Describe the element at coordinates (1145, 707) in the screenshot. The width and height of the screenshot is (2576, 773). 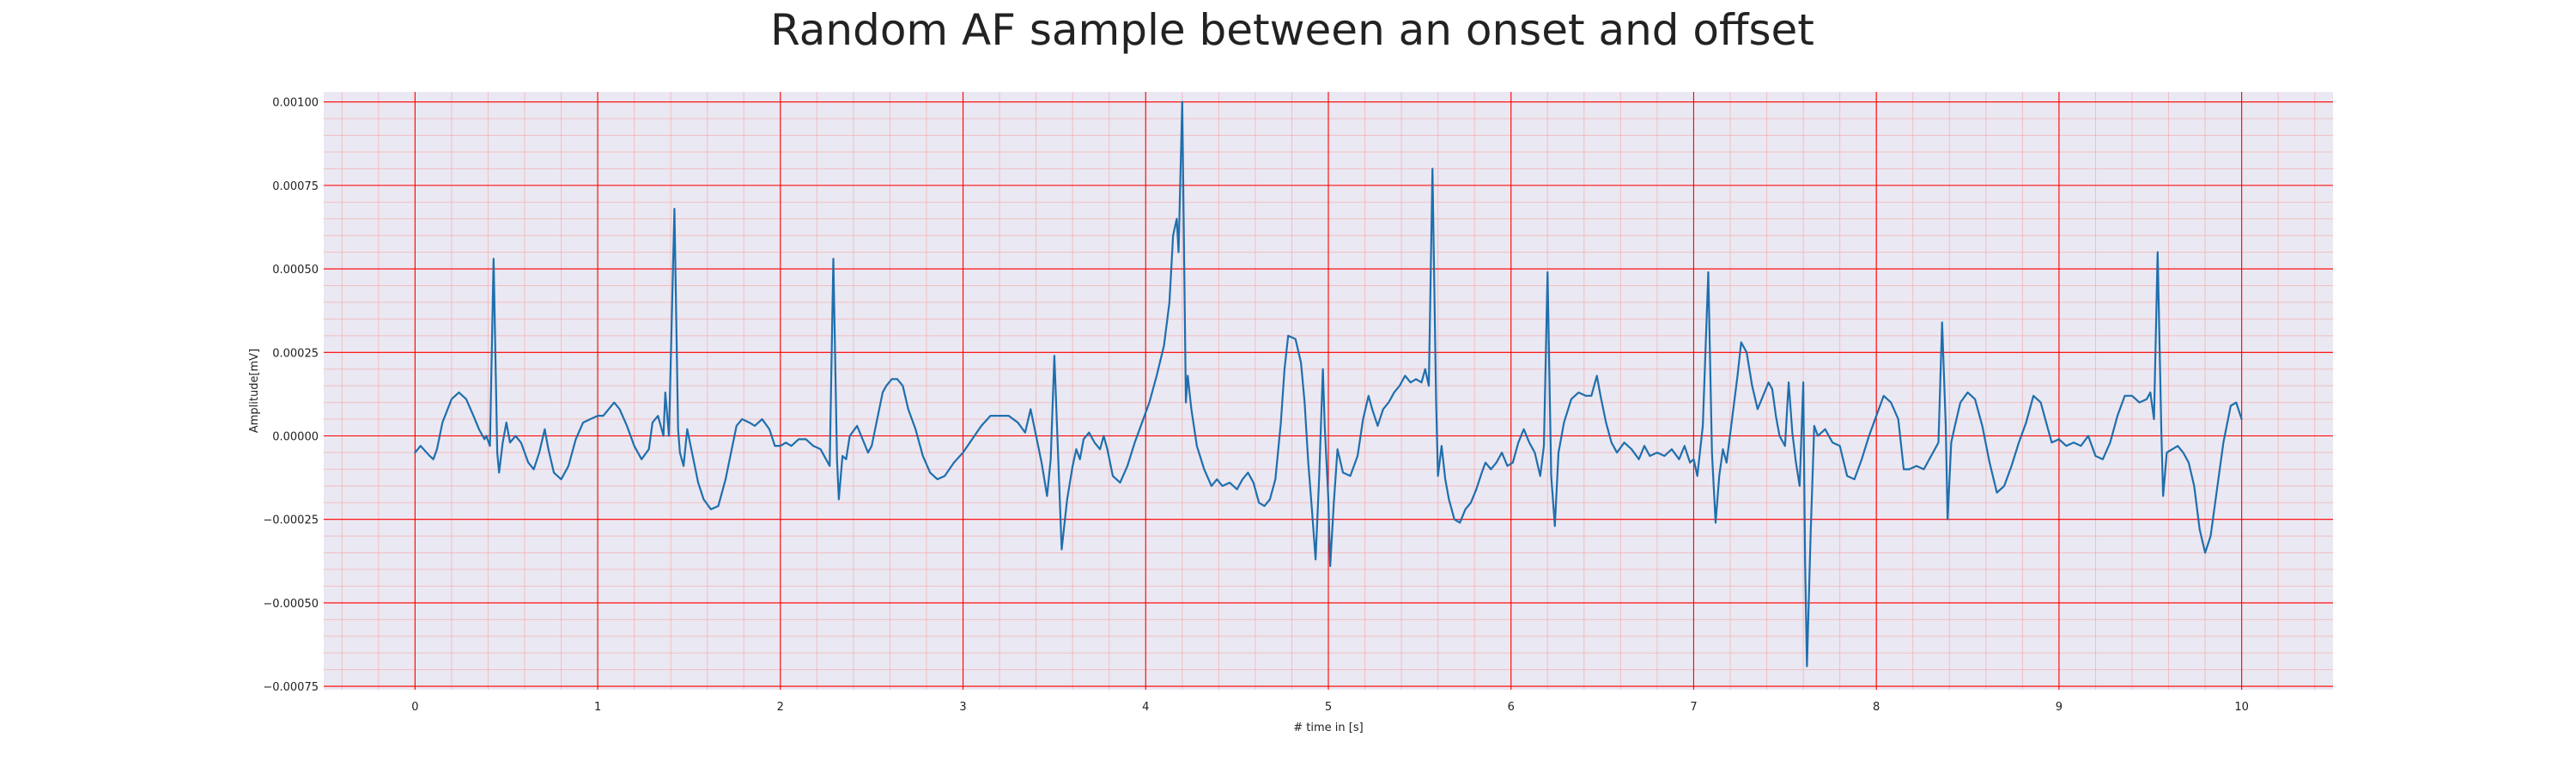
I see `x-tick-label: 4` at that location.